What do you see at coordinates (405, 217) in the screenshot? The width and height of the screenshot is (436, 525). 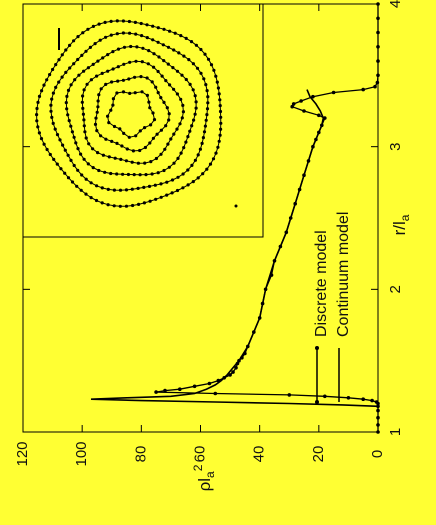 I see `x-axis-title-sub: a` at bounding box center [405, 217].